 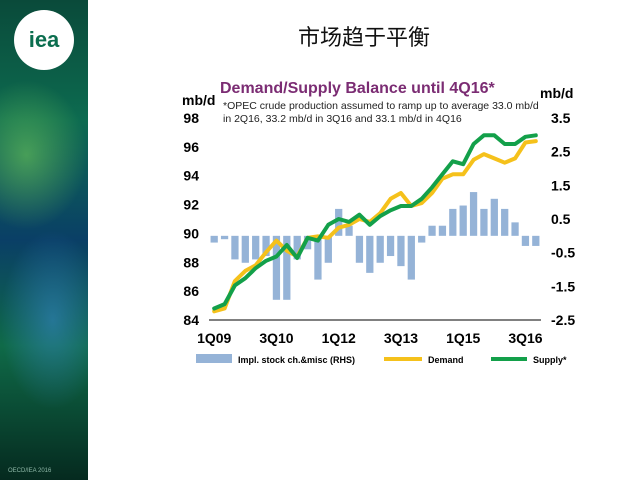 What do you see at coordinates (561, 185) in the screenshot?
I see `y-tick-right-label: 1.5` at bounding box center [561, 185].